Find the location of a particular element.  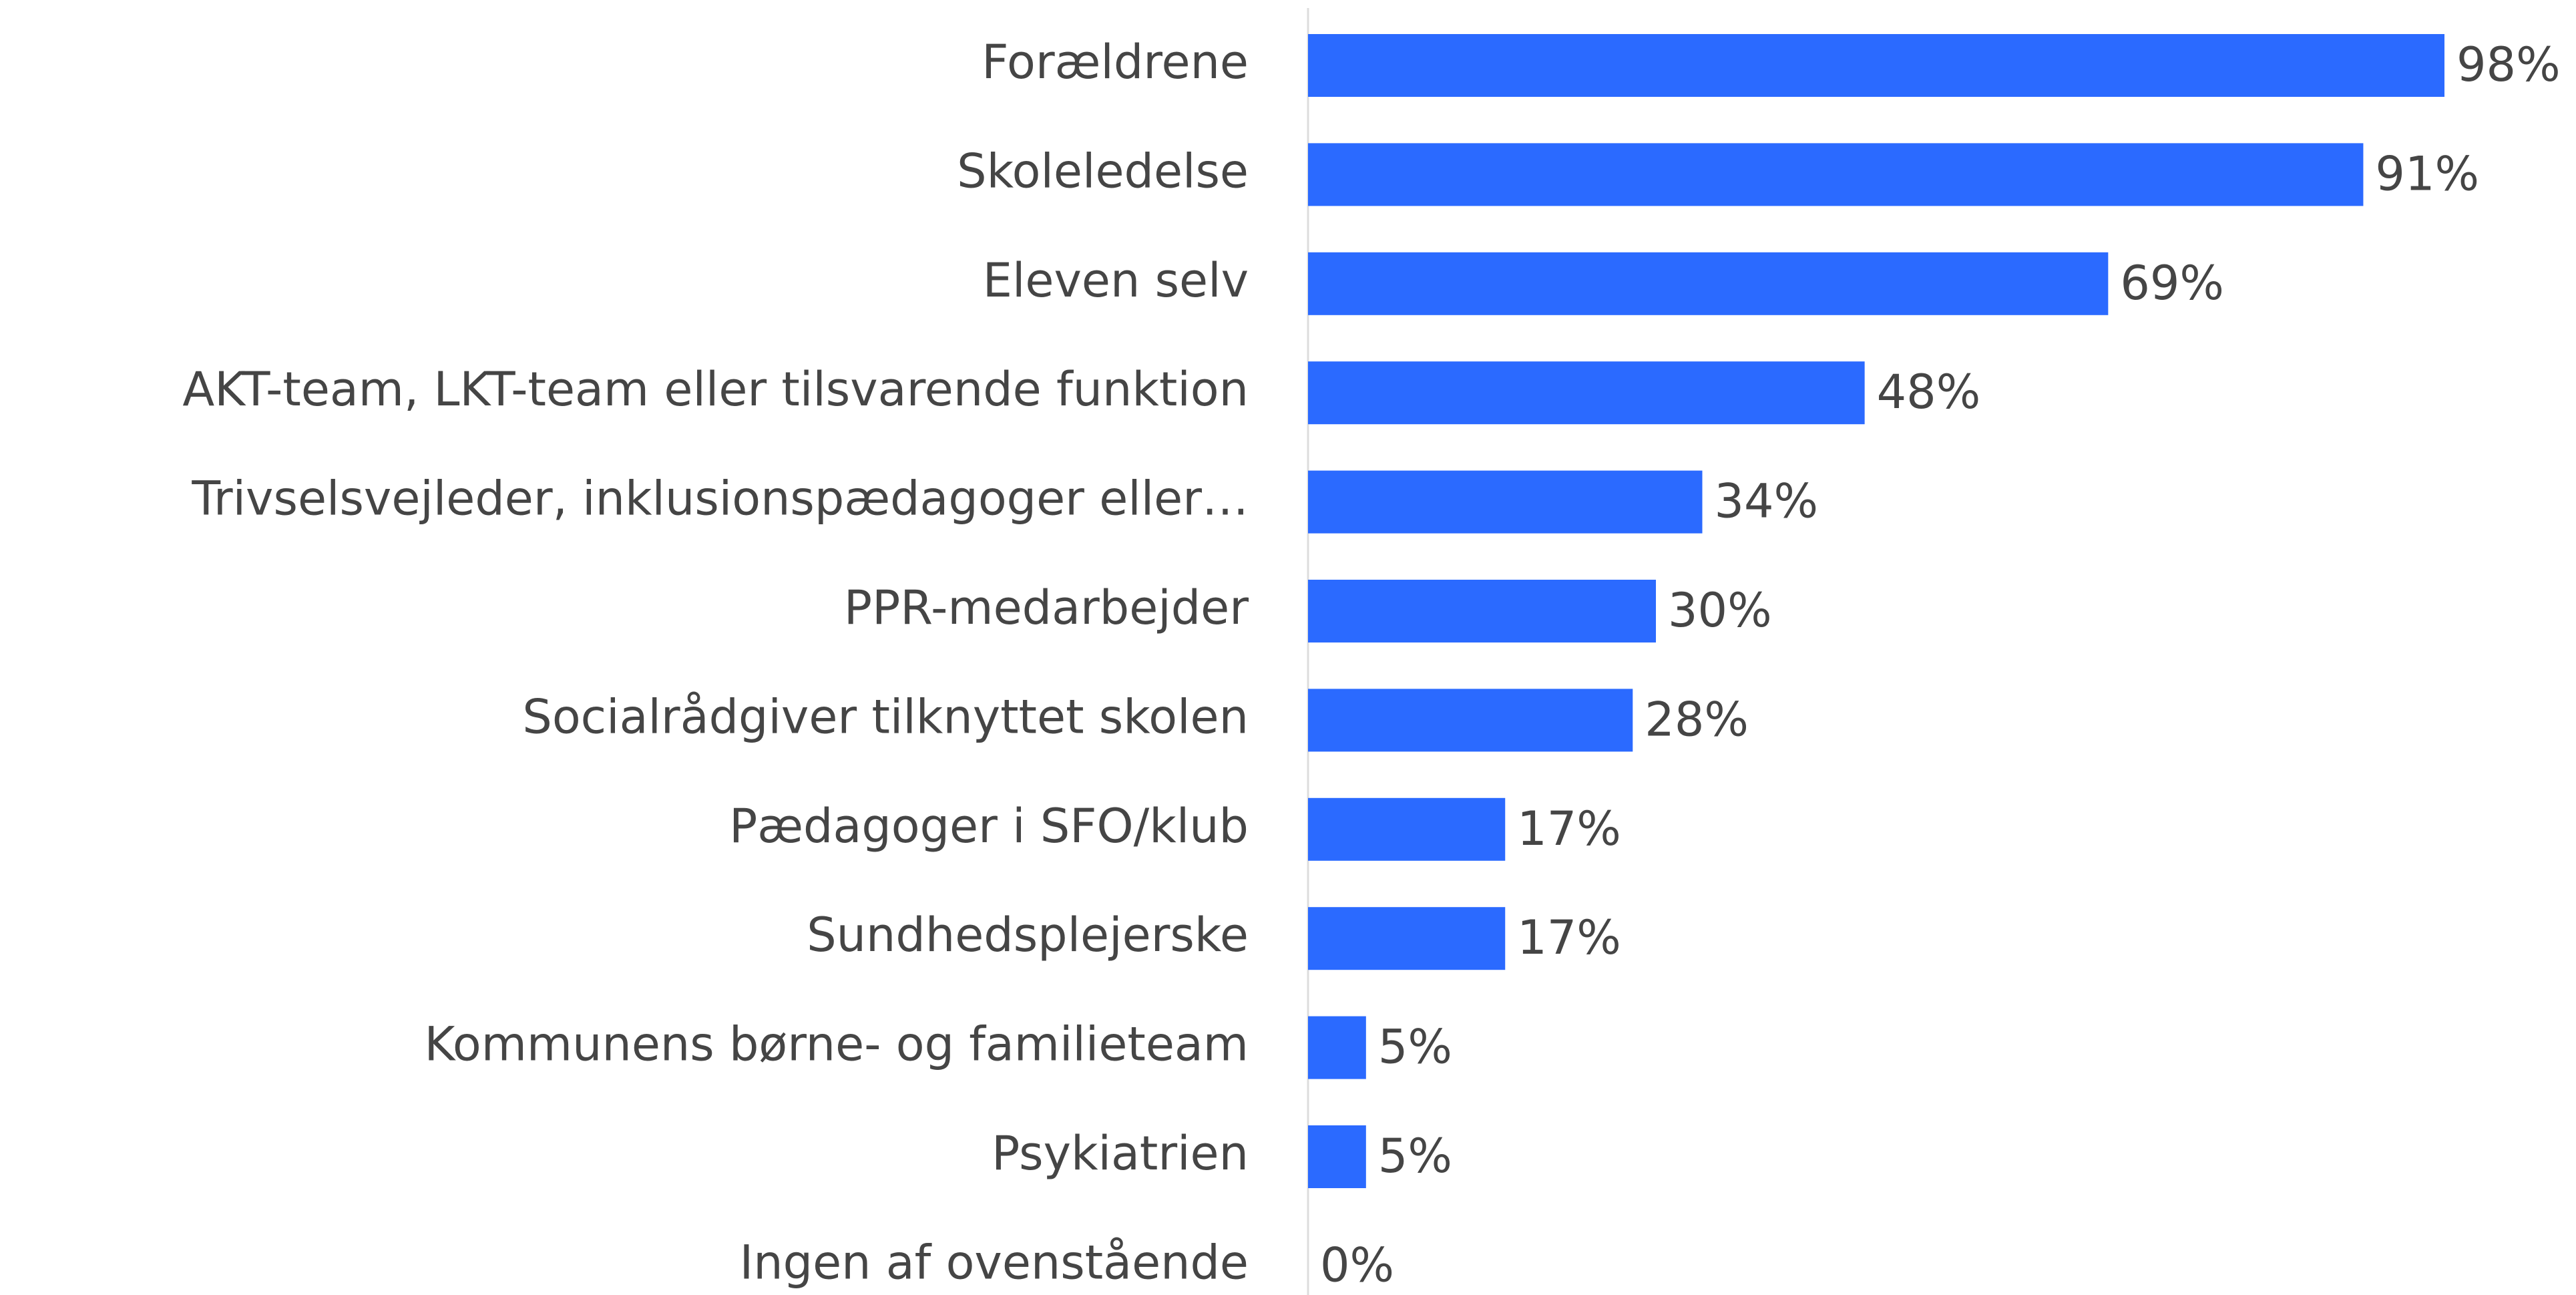

value-label: 30% is located at coordinates (1720, 611).